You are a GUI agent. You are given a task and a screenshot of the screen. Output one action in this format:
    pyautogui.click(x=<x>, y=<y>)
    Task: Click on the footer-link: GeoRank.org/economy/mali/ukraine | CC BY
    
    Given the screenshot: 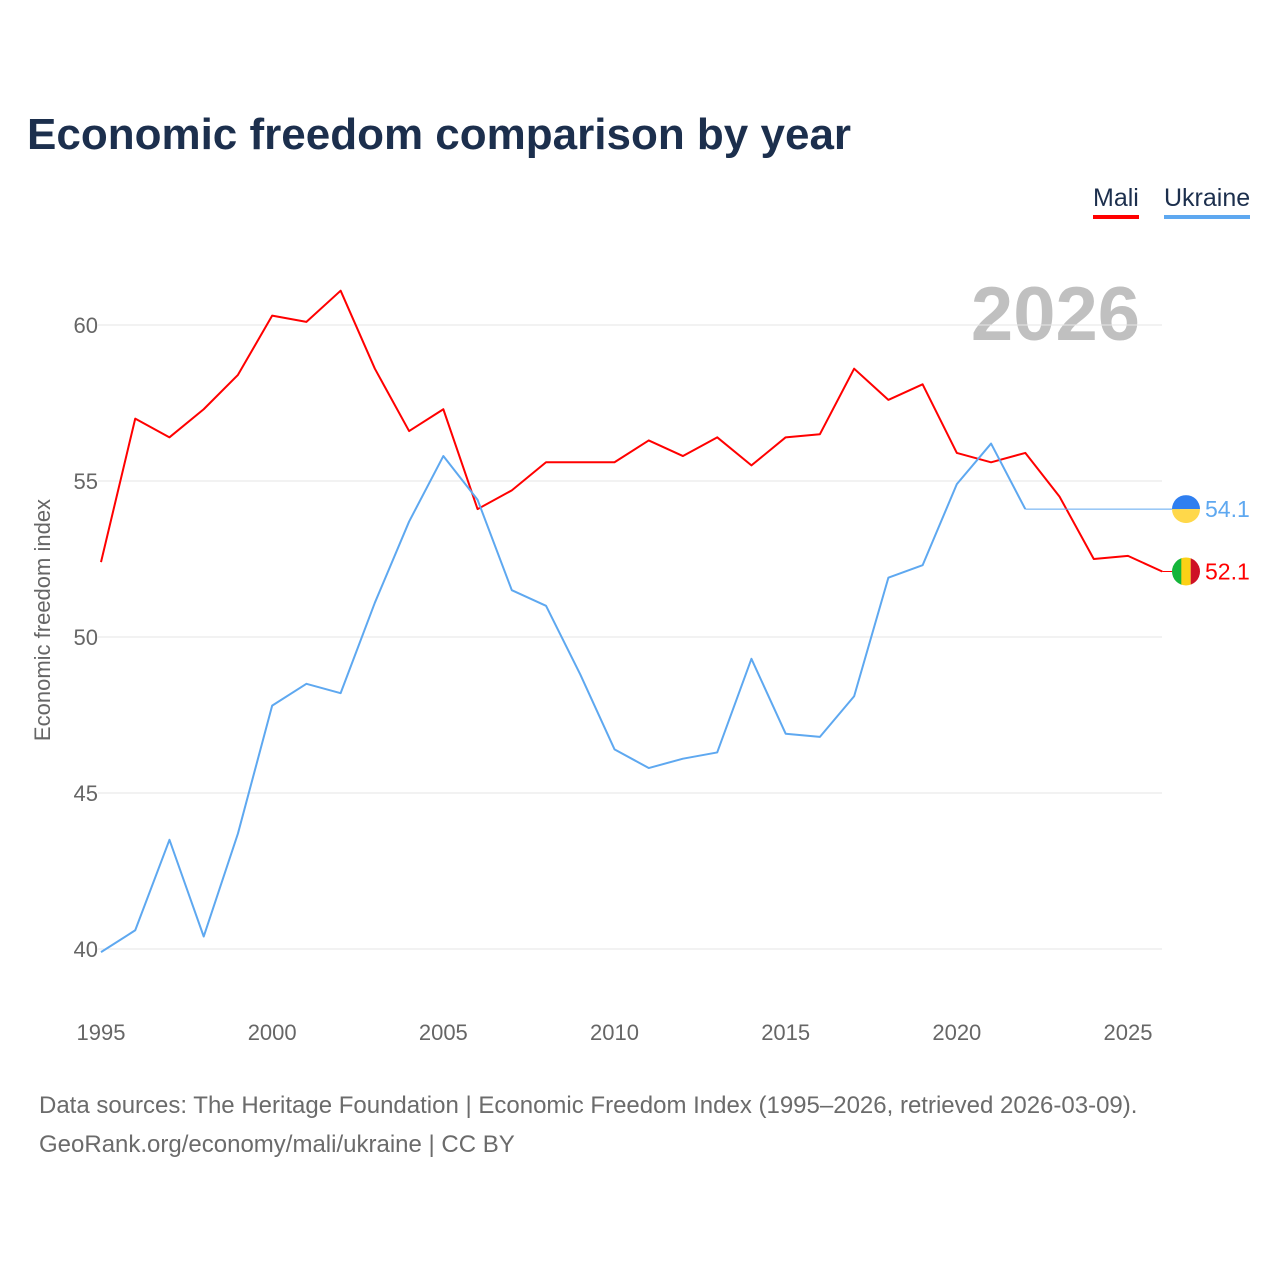 What is the action you would take?
    pyautogui.click(x=277, y=1144)
    